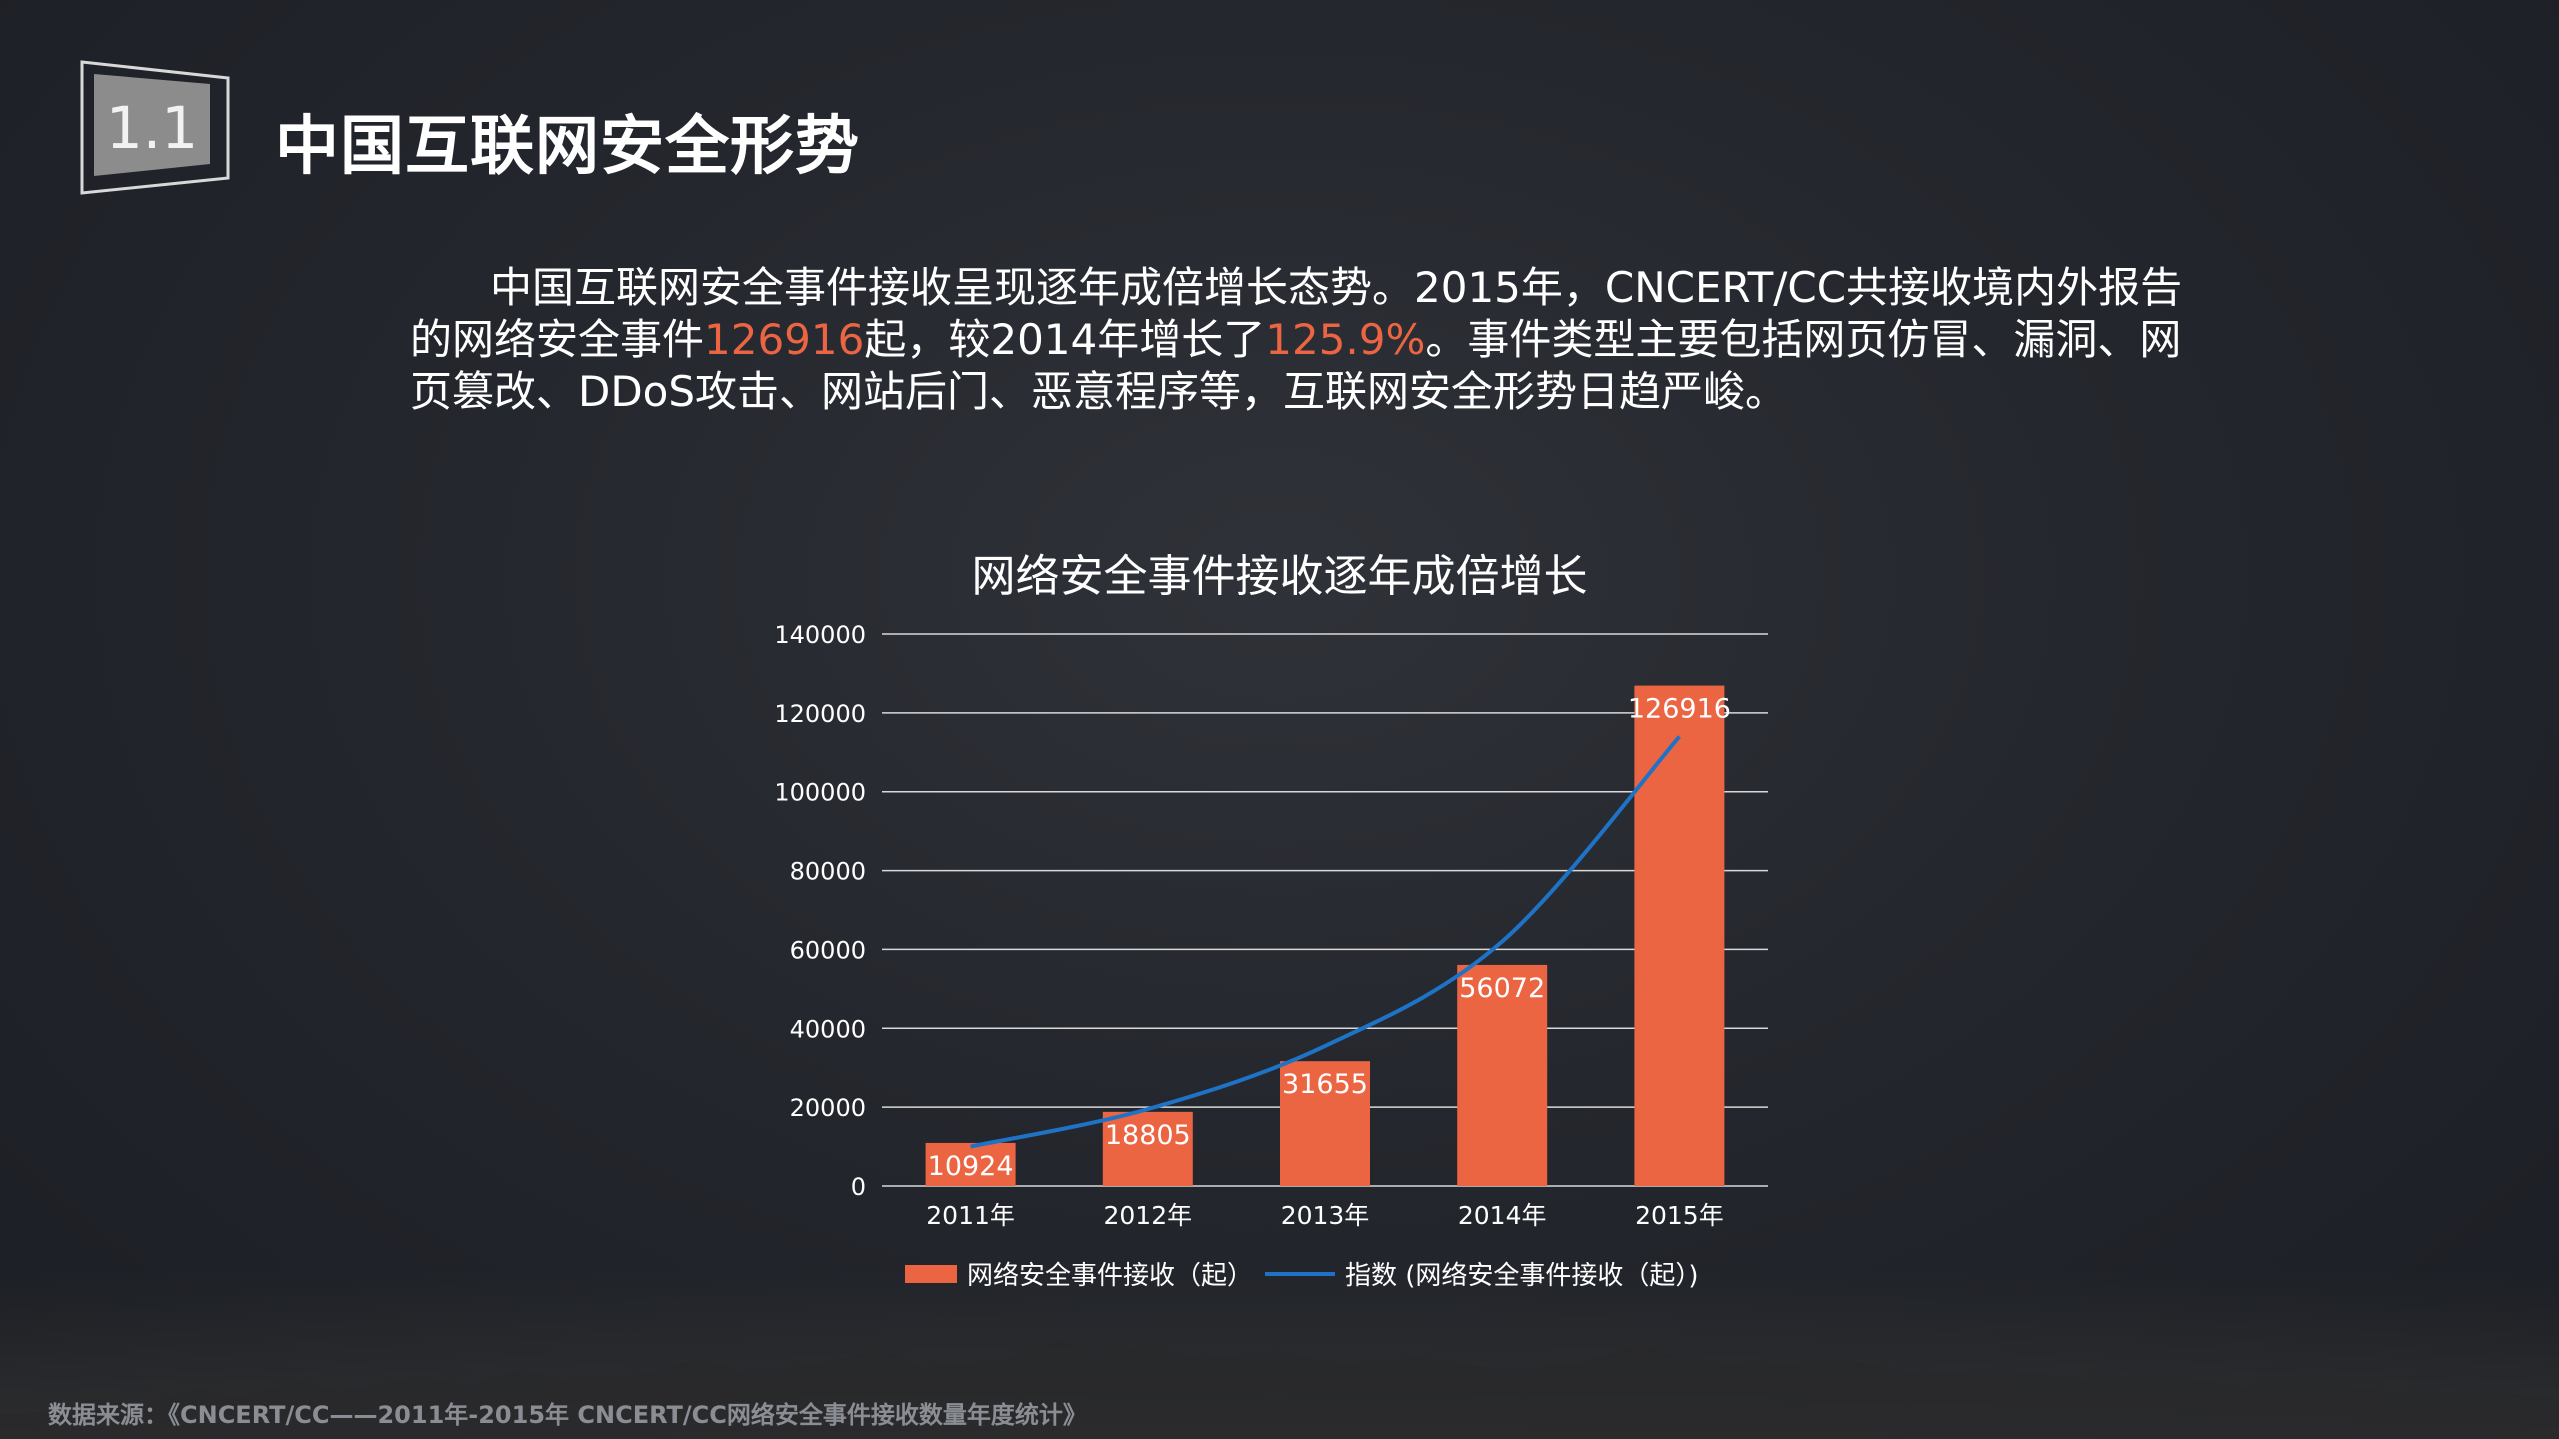 This screenshot has width=2559, height=1439. Describe the element at coordinates (858, 1187) in the screenshot. I see `y-tick-label: 0` at that location.